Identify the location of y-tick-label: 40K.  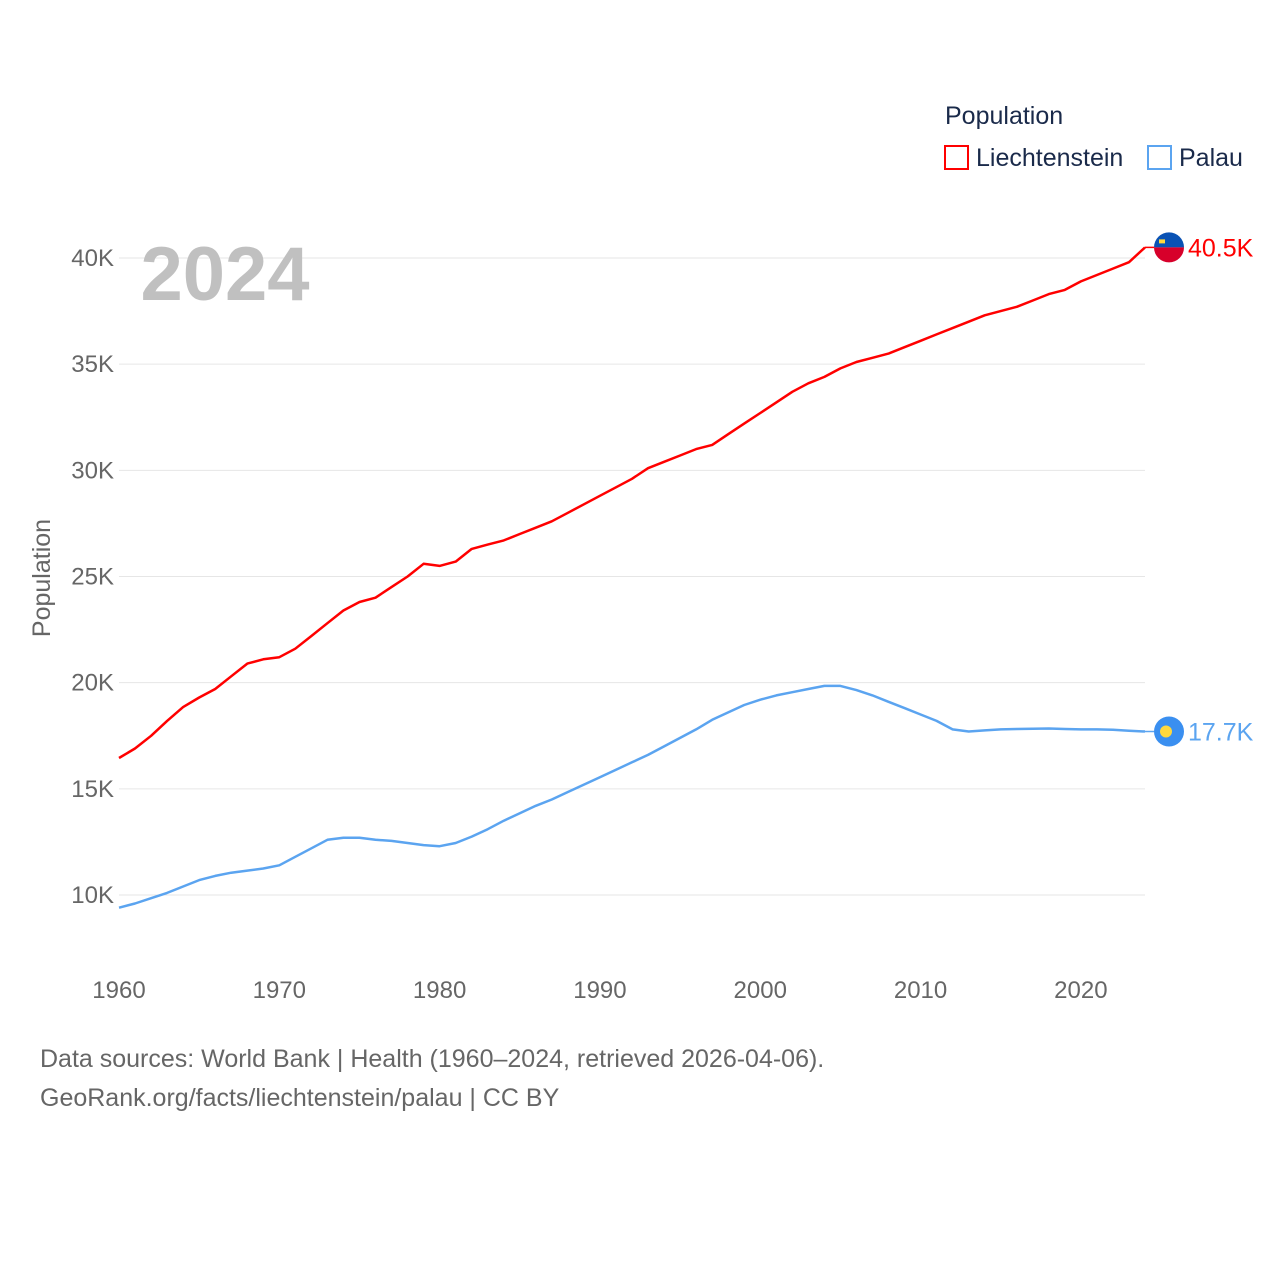
(92, 258).